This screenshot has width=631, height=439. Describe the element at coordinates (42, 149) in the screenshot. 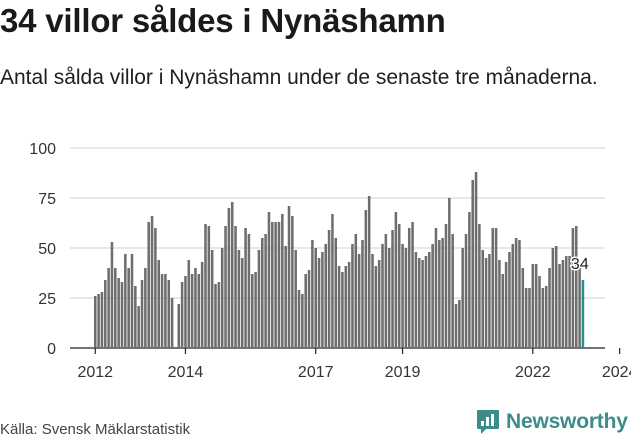

I see `y-tick-label: 100` at that location.